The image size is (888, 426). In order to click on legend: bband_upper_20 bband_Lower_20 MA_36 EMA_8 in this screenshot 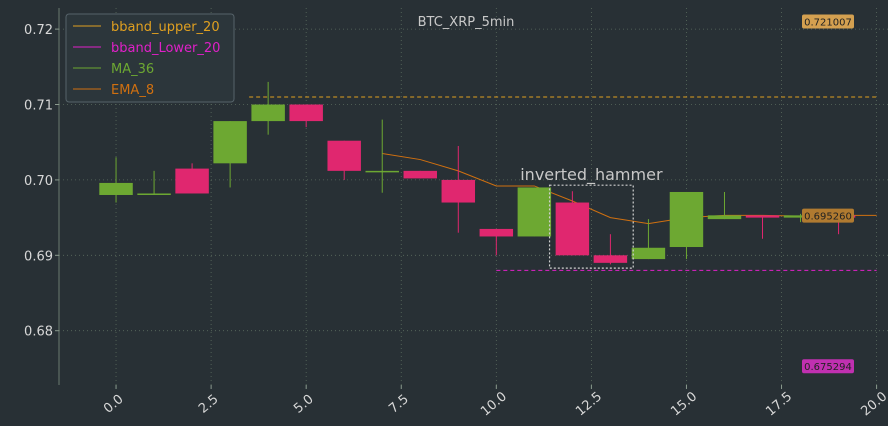, I will do `click(150, 58)`.